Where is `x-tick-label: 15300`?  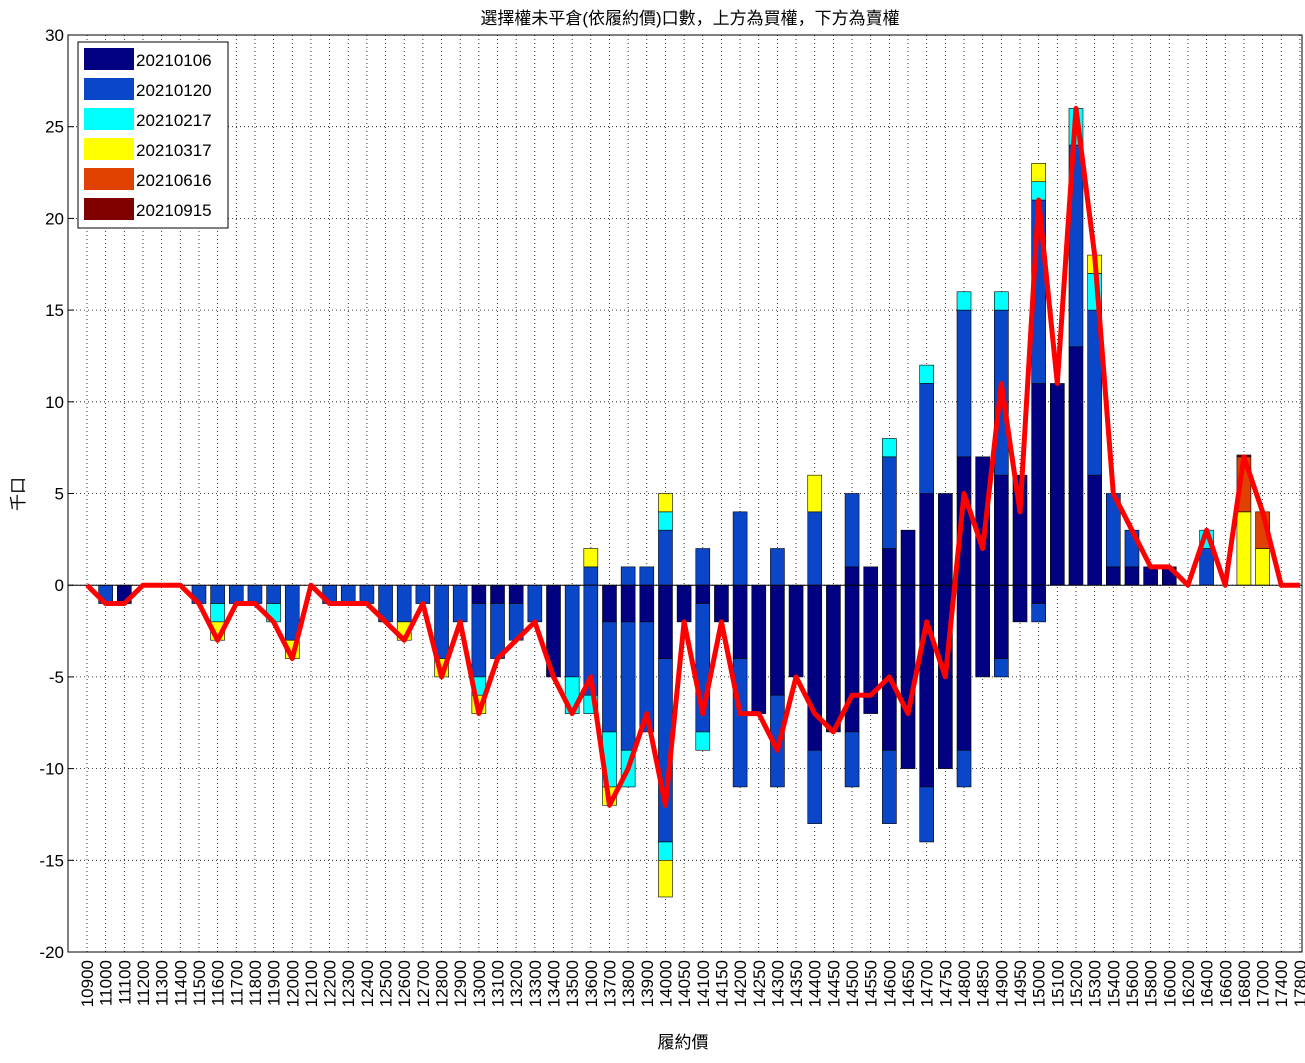
x-tick-label: 15300 is located at coordinates (1095, 983).